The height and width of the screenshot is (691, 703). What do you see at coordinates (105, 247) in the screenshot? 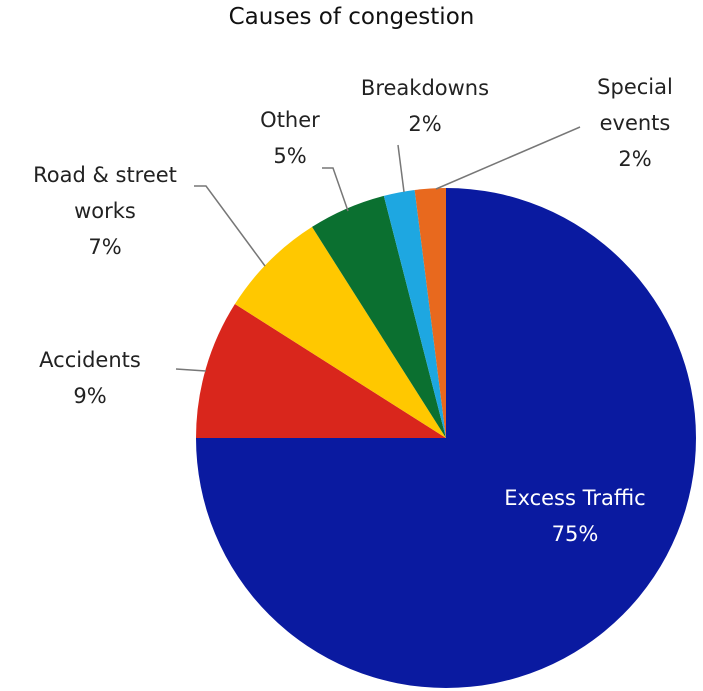
I see `value-label: 7%` at bounding box center [105, 247].